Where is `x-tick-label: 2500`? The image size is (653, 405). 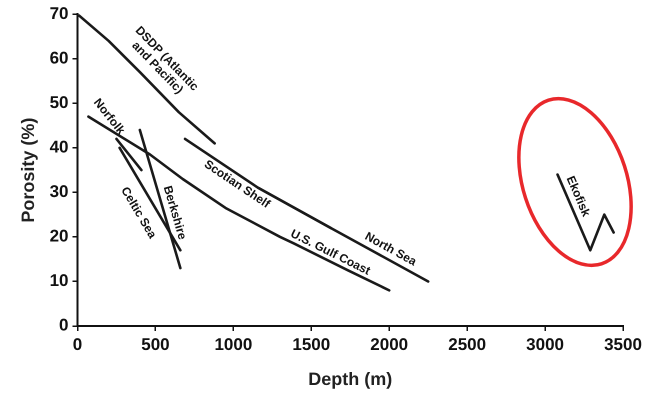
x-tick-label: 2500 is located at coordinates (467, 344).